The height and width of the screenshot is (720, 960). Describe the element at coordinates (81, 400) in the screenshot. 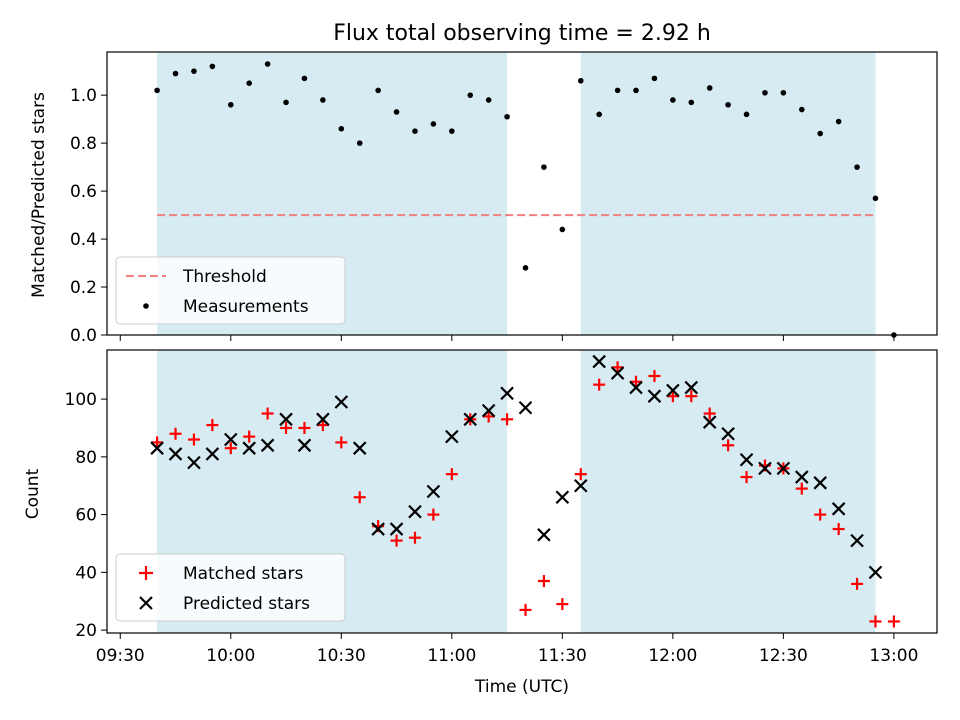

I see `bottom-y-tick-label: 100` at that location.